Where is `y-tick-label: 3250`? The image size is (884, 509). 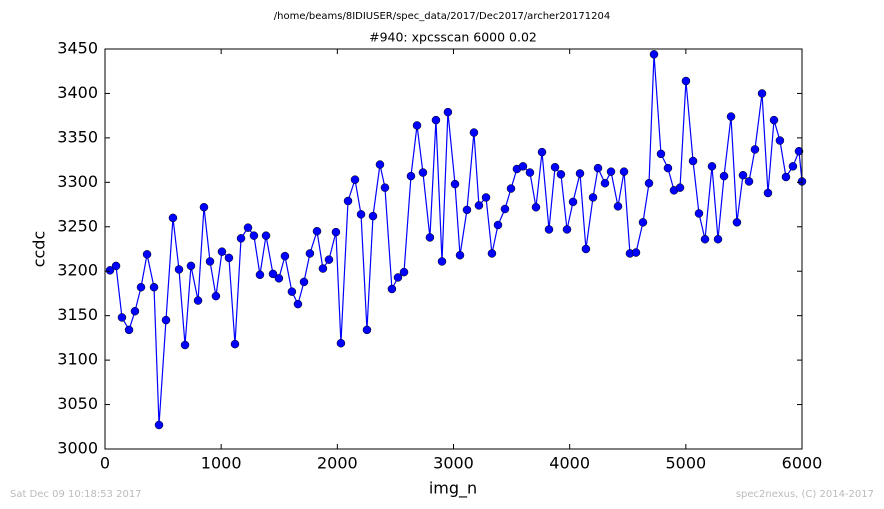
y-tick-label: 3250 is located at coordinates (77, 225).